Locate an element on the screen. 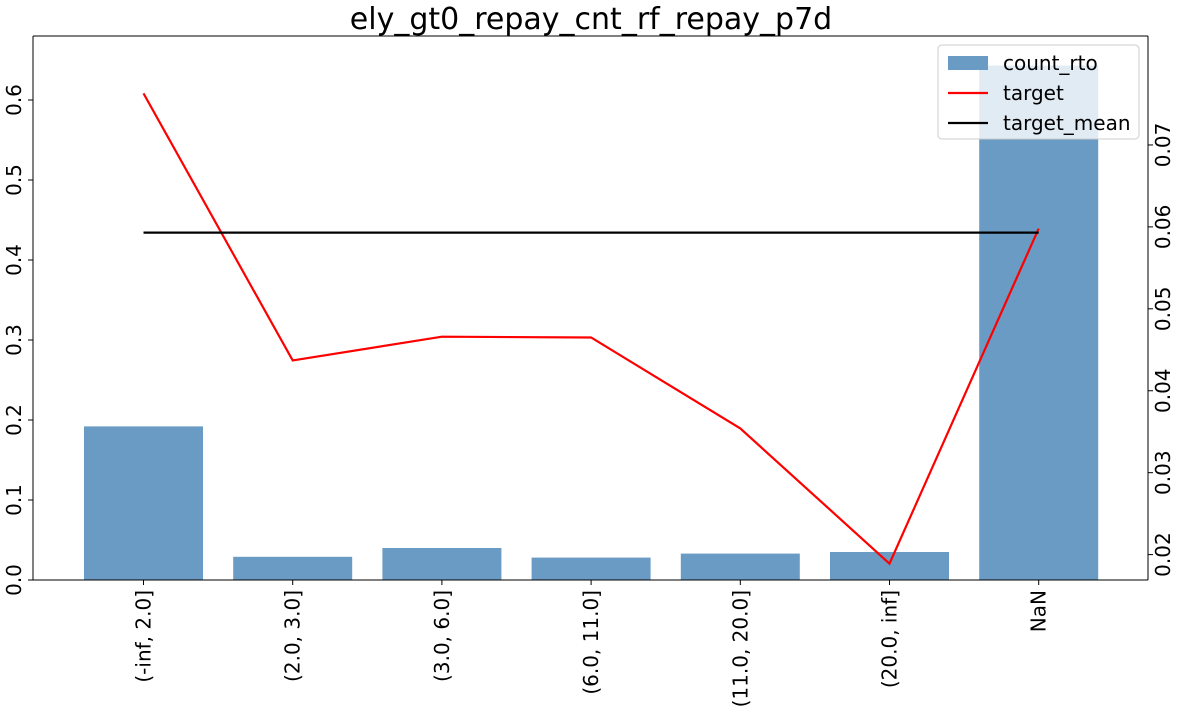 The image size is (1182, 712). legend-label-2: target_mean is located at coordinates (1067, 123).